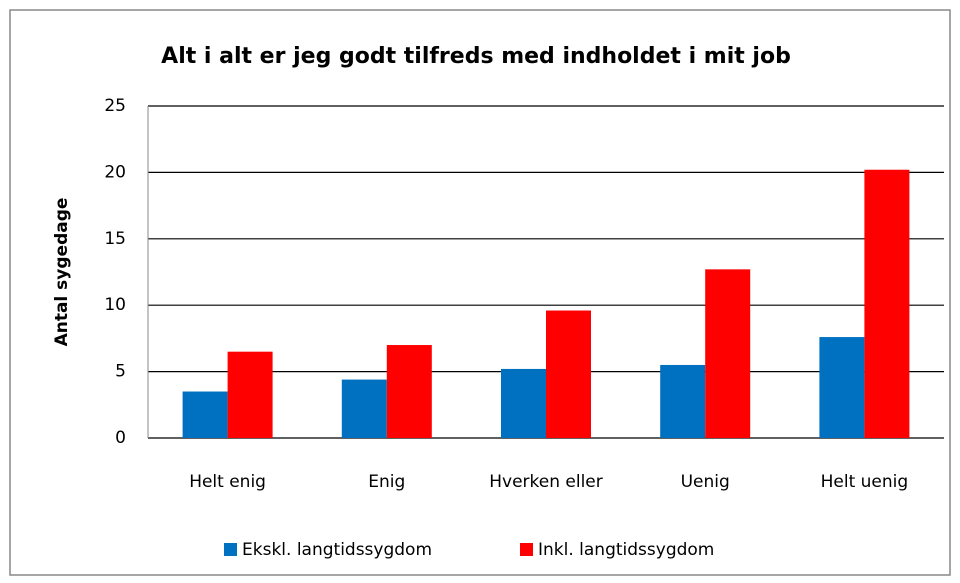 The height and width of the screenshot is (583, 960). Describe the element at coordinates (120, 438) in the screenshot. I see `y-tick-label: 0` at that location.